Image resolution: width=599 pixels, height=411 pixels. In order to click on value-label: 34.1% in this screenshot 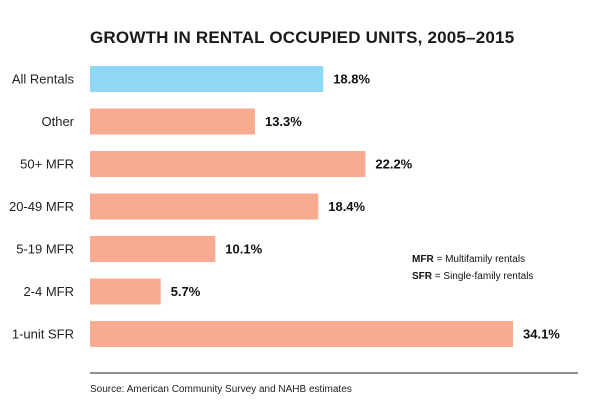, I will do `click(541, 334)`.